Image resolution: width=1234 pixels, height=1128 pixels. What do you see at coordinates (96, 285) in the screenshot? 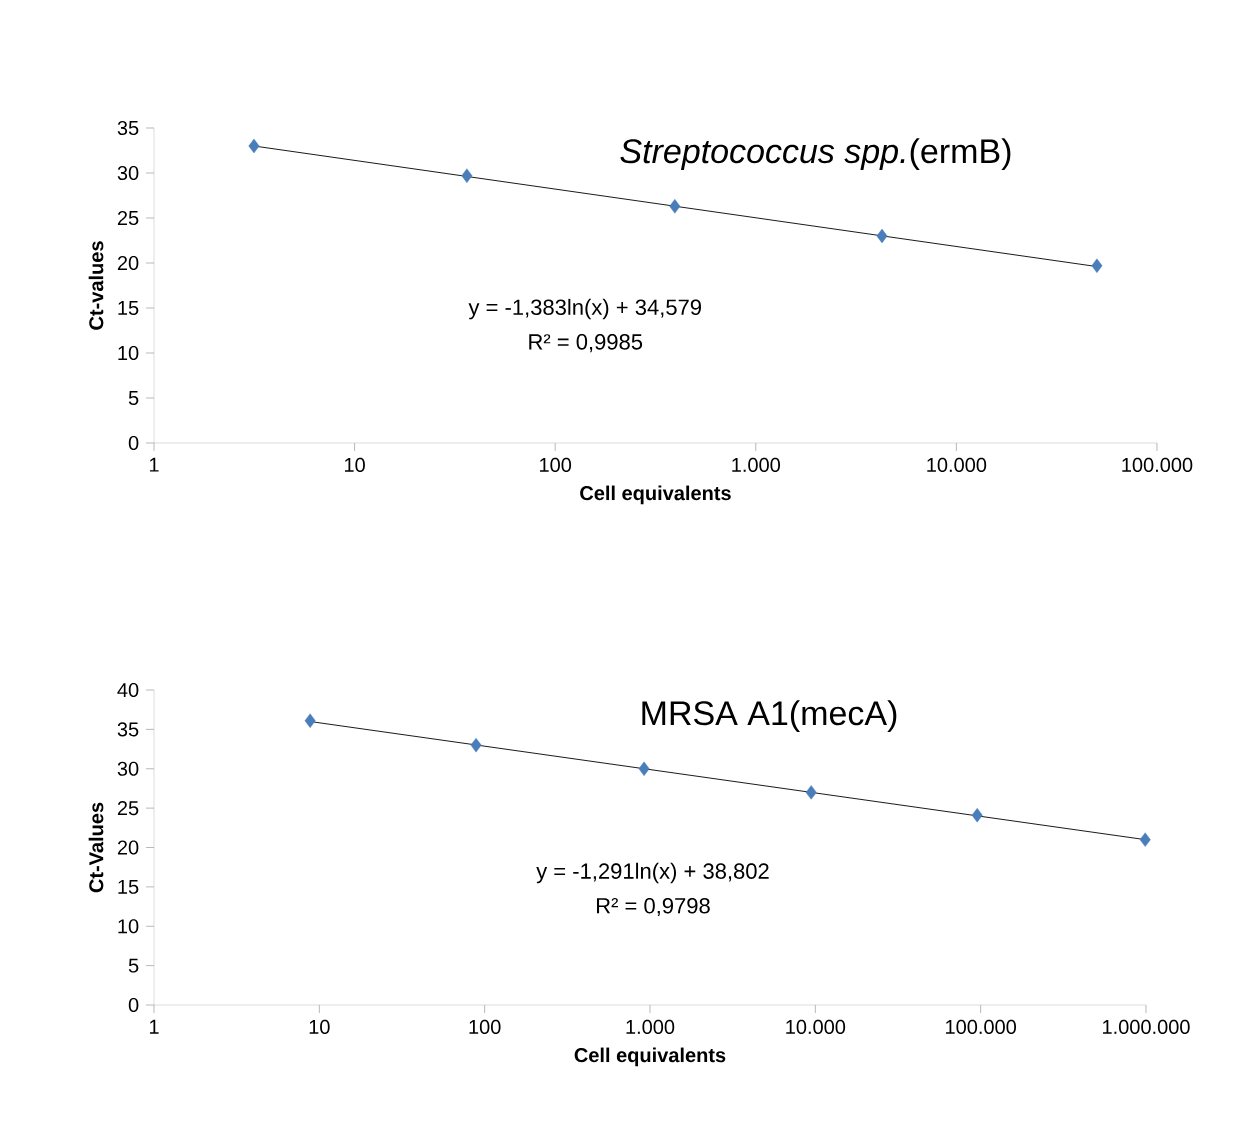
I see `y-axis-title: Ct-values` at bounding box center [96, 285].